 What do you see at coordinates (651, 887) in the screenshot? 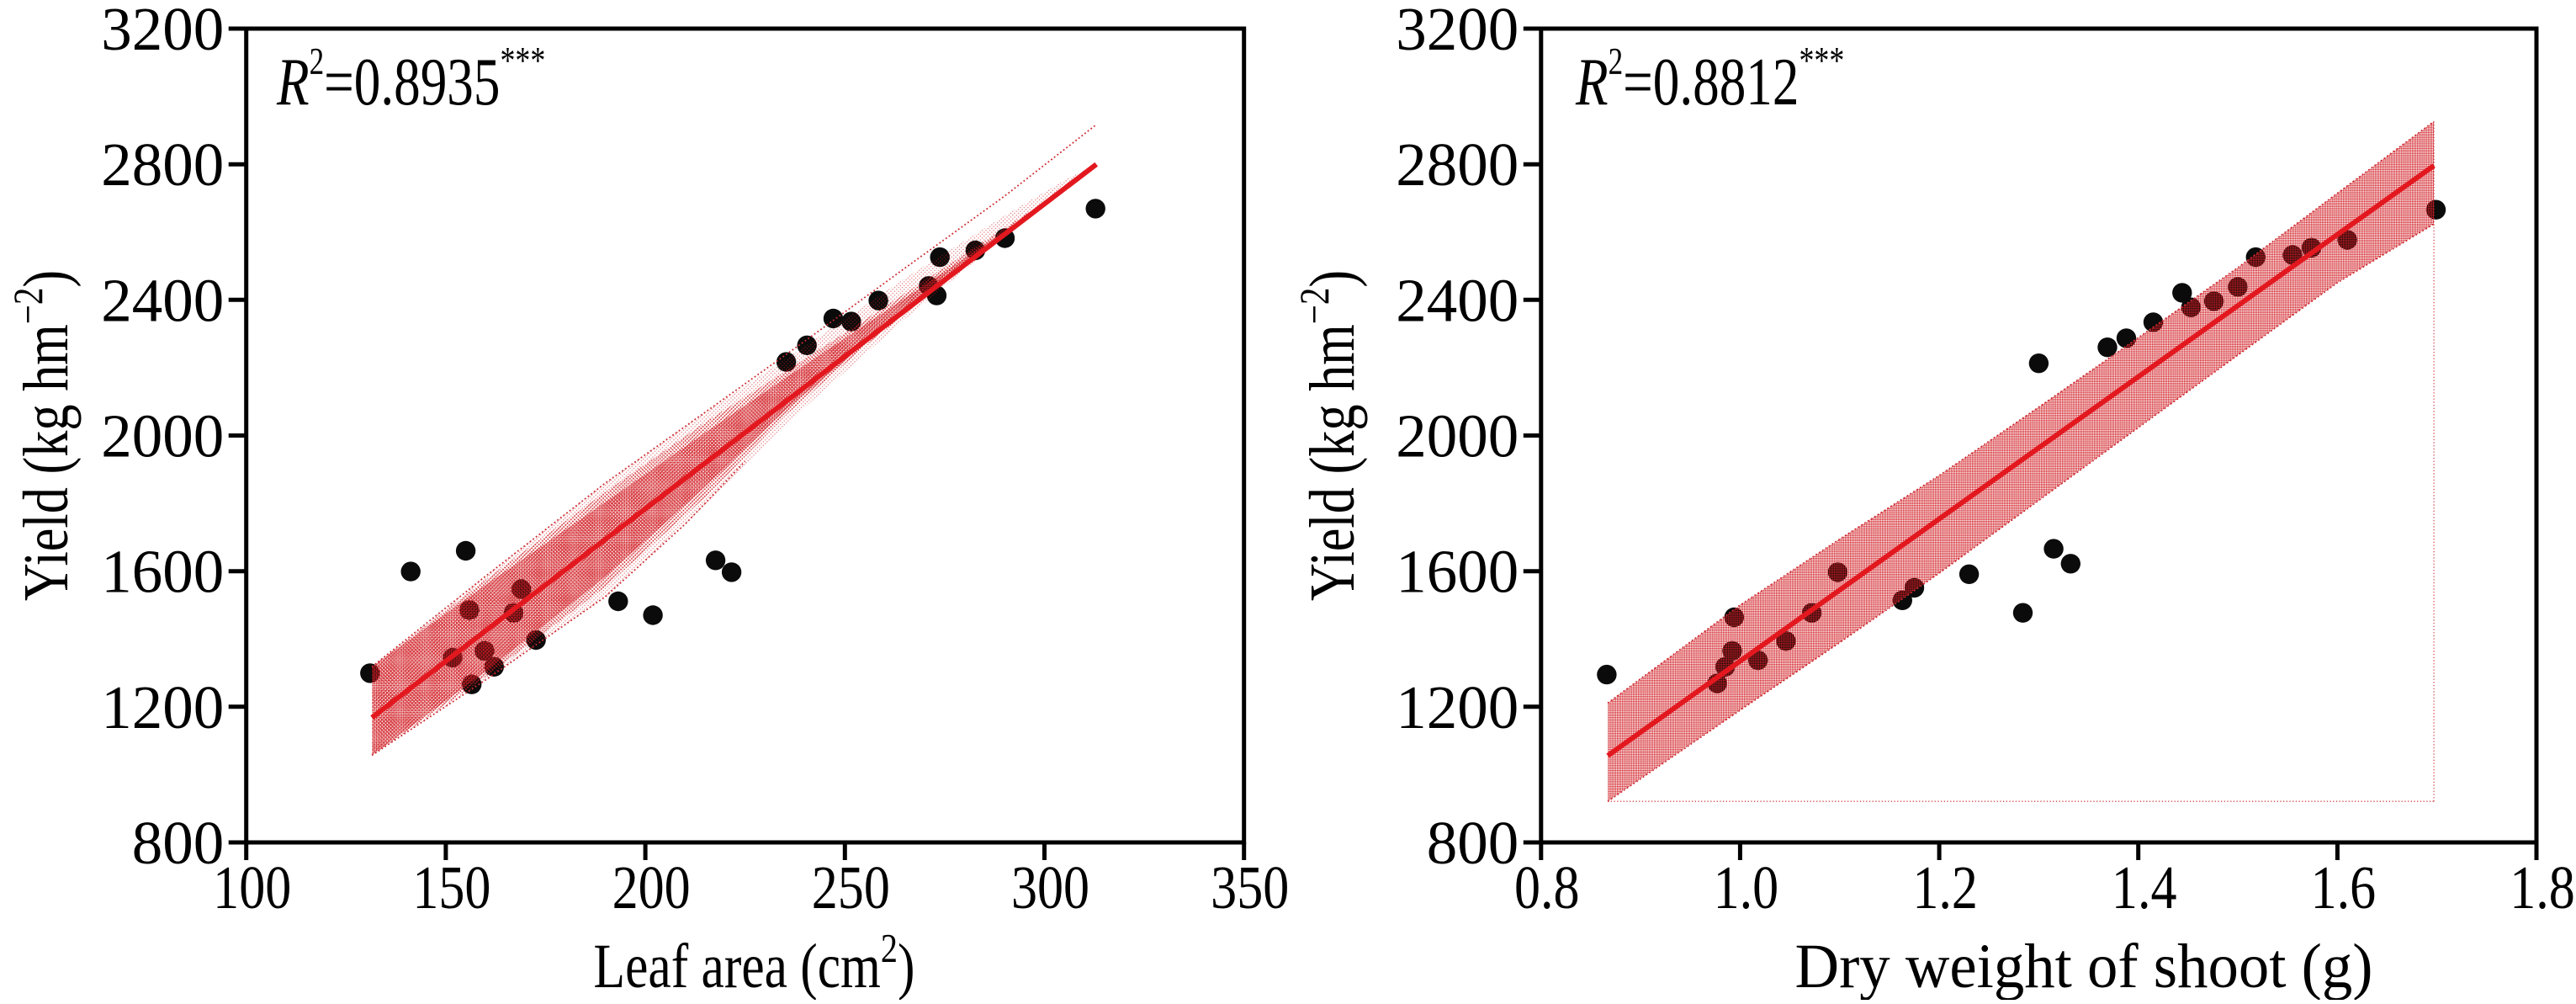
I see `svg-text: 200` at bounding box center [651, 887].